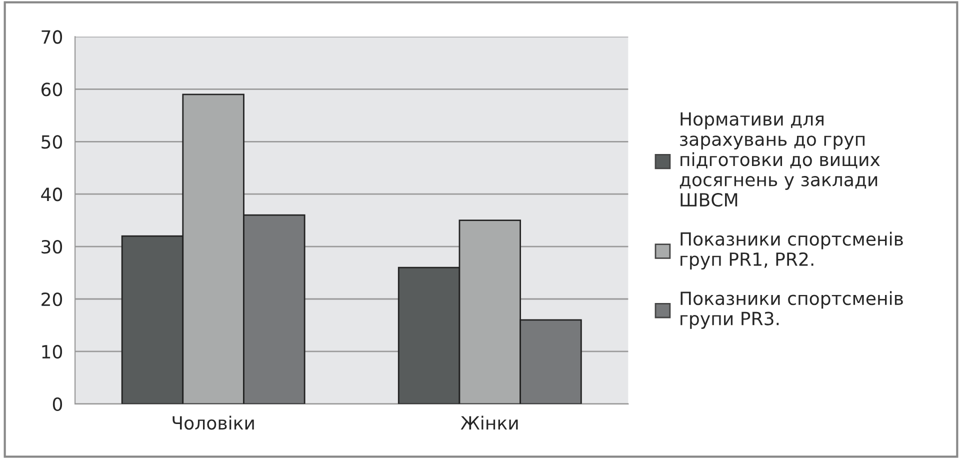  Describe the element at coordinates (52, 351) in the screenshot. I see `y-tick-label: 10` at that location.